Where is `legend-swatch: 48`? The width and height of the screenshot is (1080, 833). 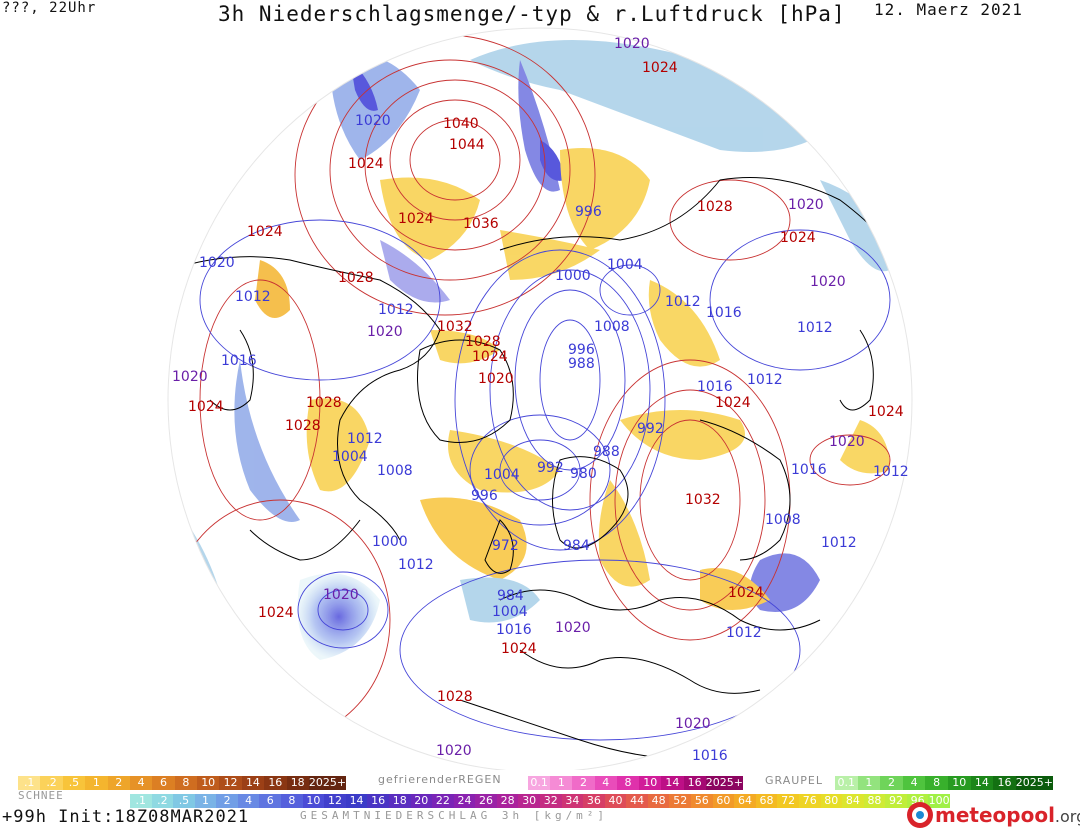
legend-swatch: 48 is located at coordinates (658, 801).